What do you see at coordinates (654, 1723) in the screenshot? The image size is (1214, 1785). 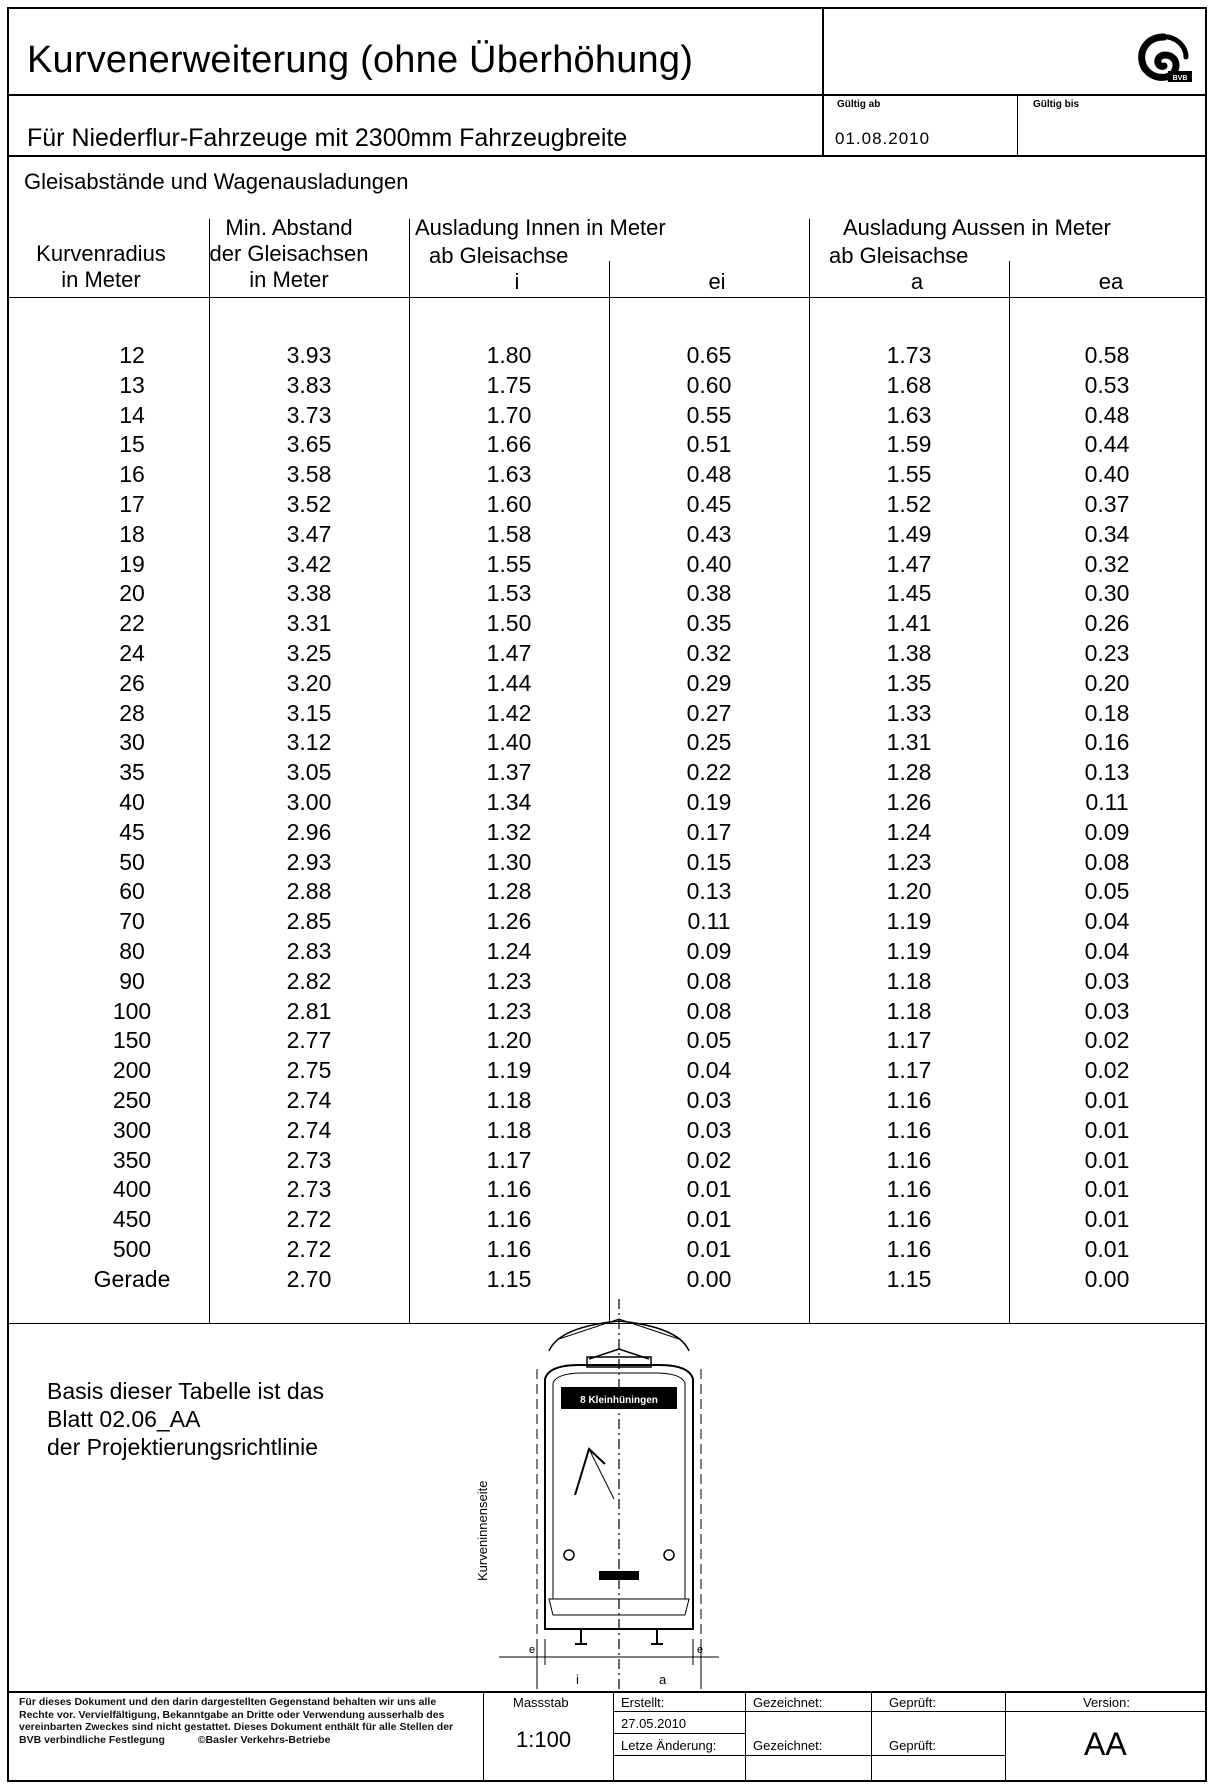 I see `created-date: 27.05.2010` at bounding box center [654, 1723].